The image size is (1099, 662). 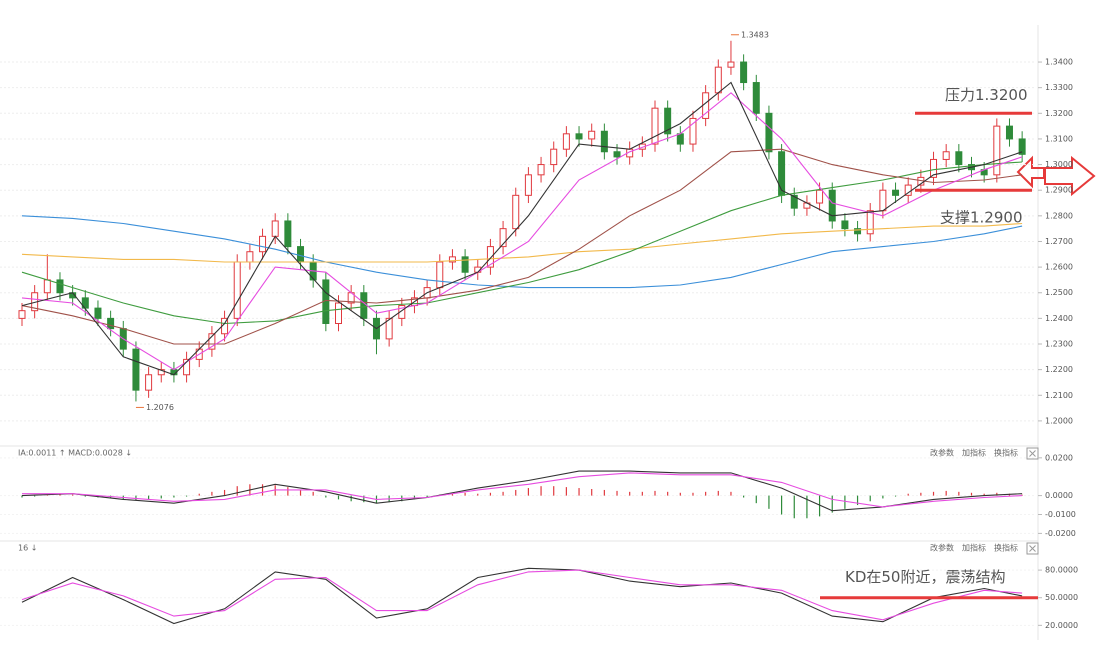 What do you see at coordinates (1060, 533) in the screenshot?
I see `y-tick-label: -0.0200` at bounding box center [1060, 533].